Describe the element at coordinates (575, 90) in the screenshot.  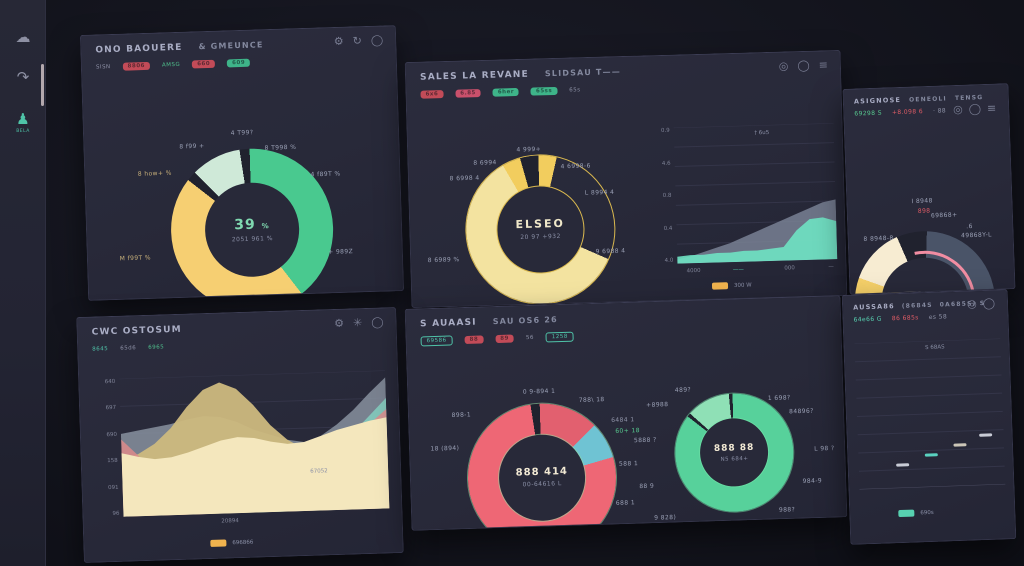
I see `filter-chip: 65s` at that location.